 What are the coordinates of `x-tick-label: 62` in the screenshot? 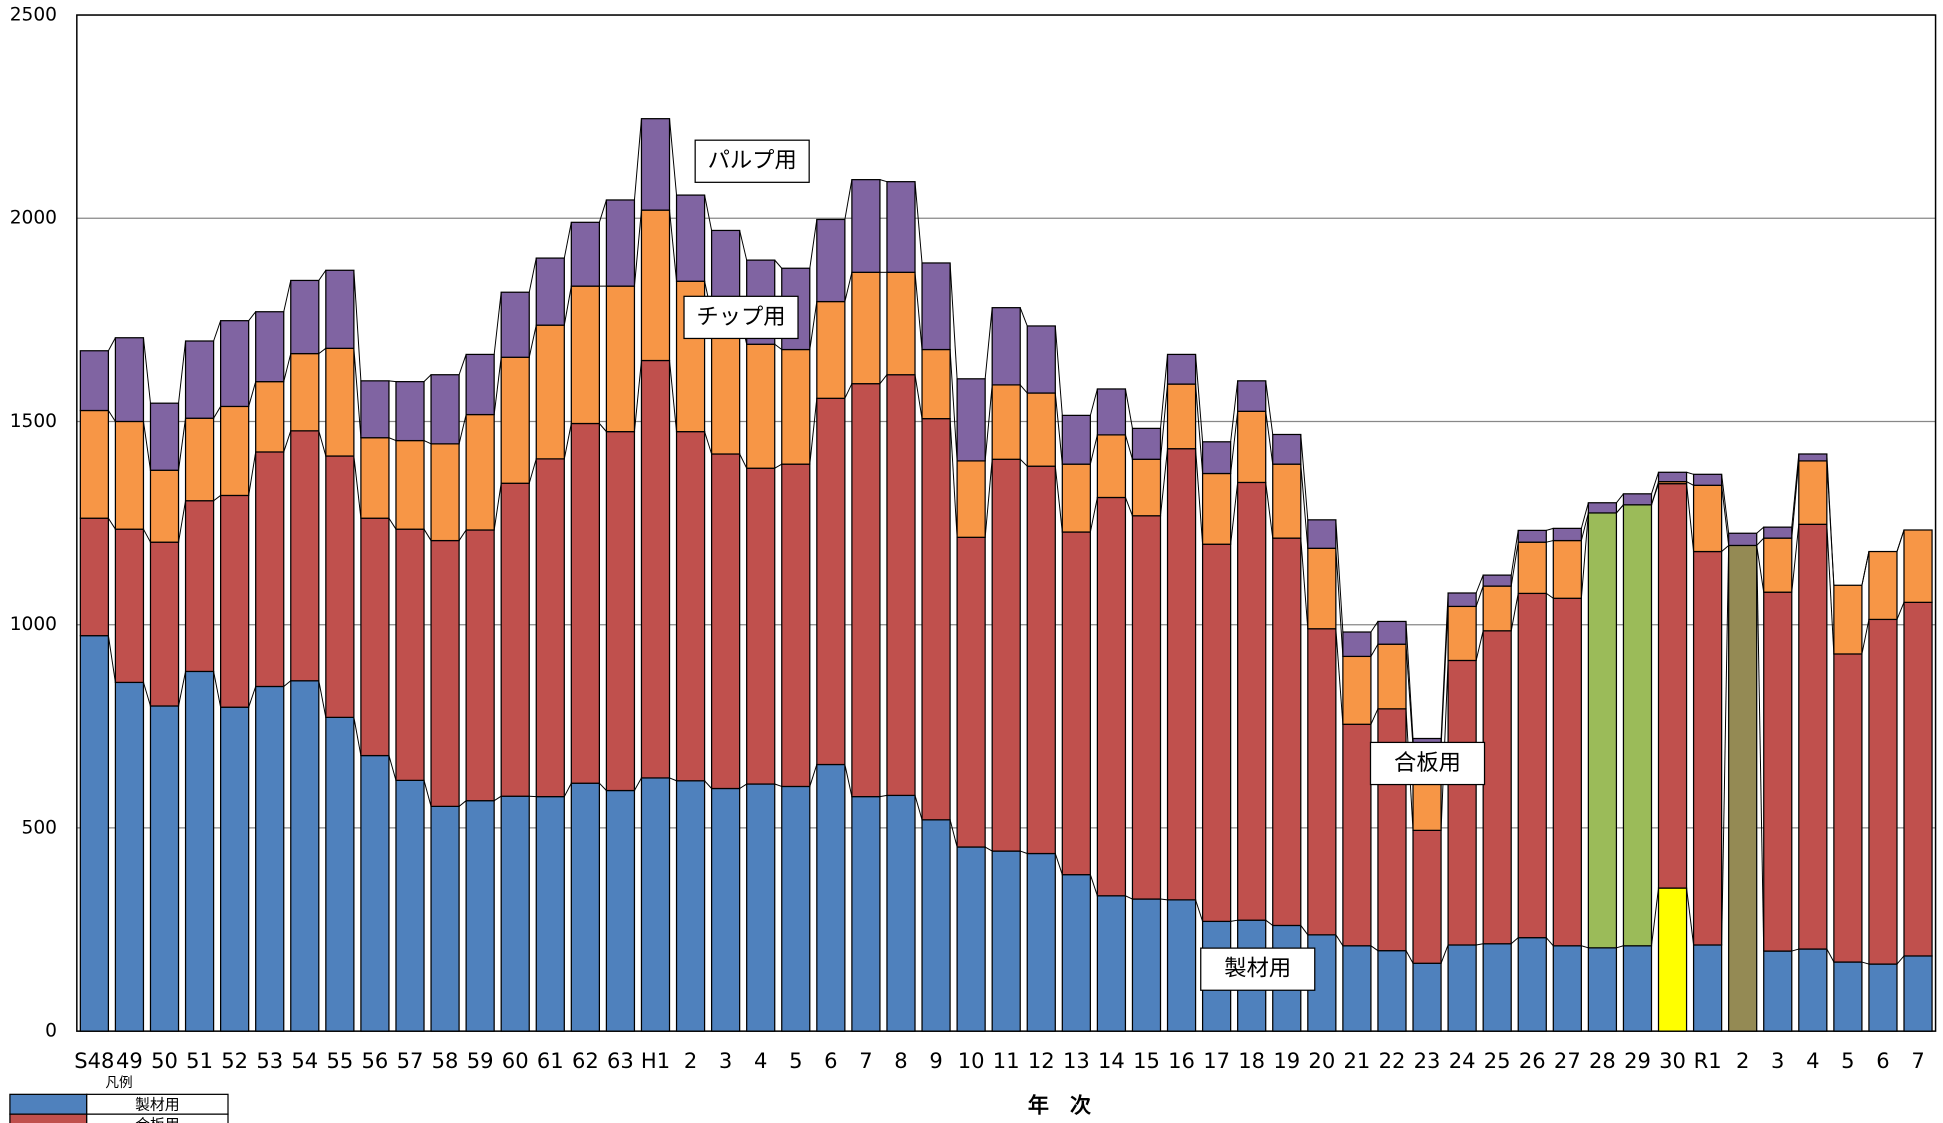 It's located at (585, 1060).